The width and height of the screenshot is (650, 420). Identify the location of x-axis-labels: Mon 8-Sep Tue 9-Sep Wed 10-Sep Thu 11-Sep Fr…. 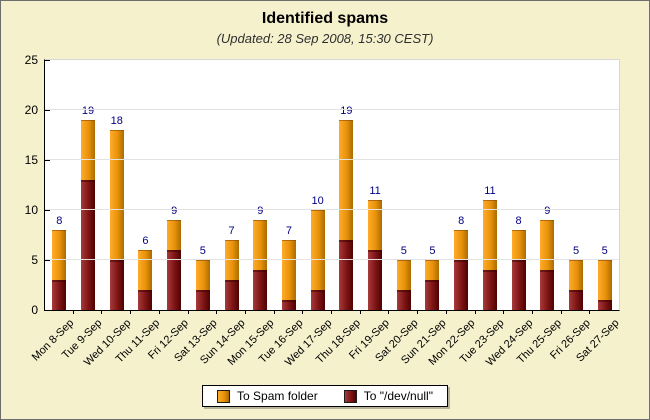
(325, 344).